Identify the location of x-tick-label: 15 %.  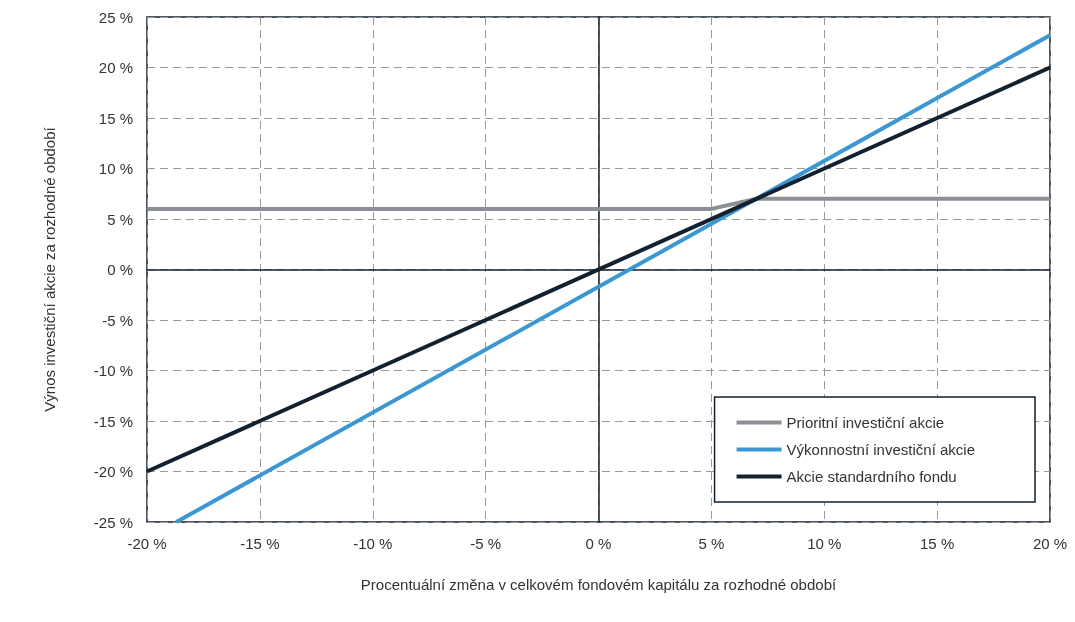
(937, 543).